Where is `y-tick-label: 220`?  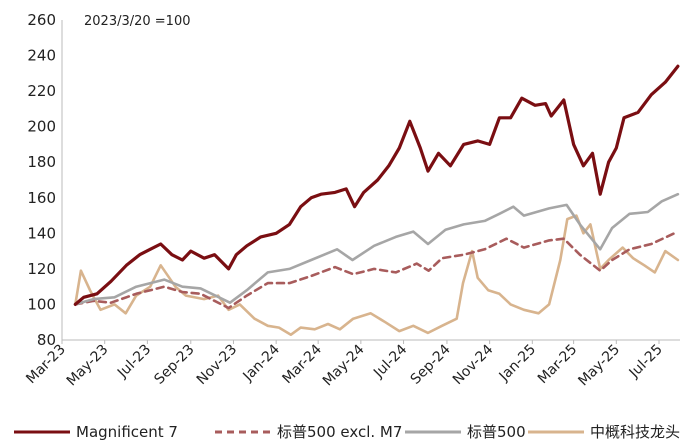
y-tick-label: 220 is located at coordinates (41, 91).